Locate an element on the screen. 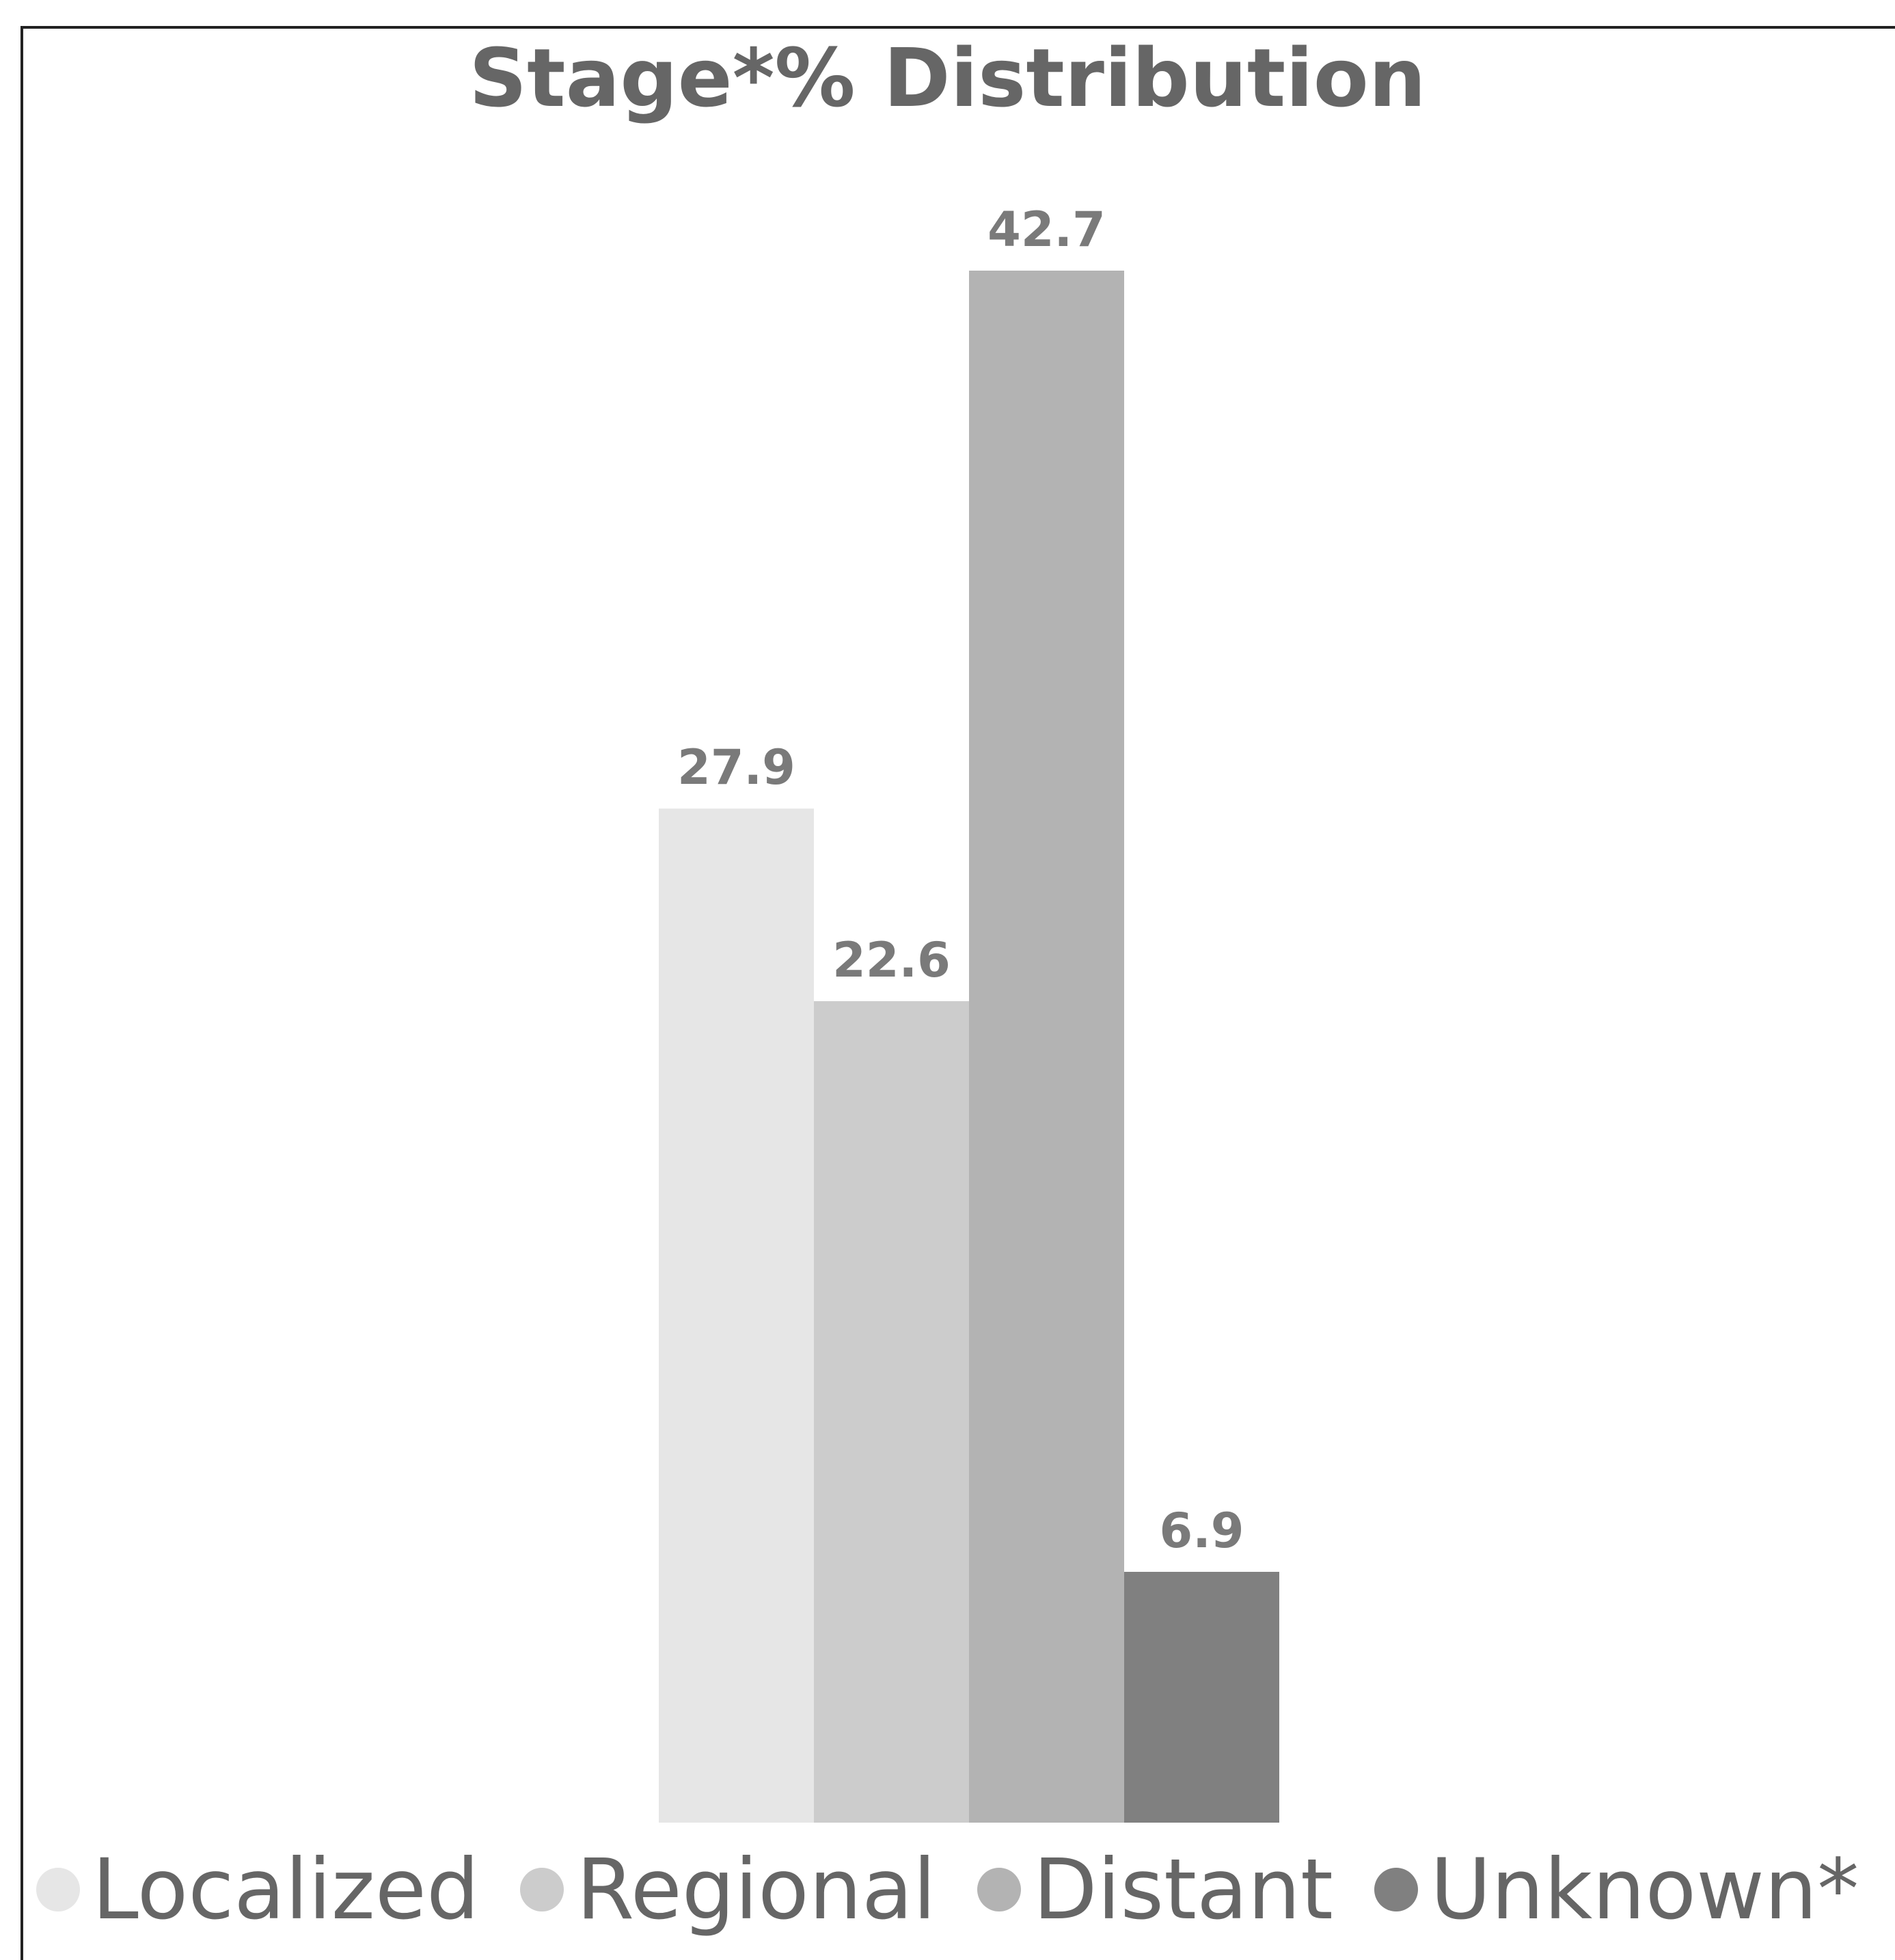 The width and height of the screenshot is (1895, 1960). legend-item-unknown: Unknown* is located at coordinates (1616, 1889).